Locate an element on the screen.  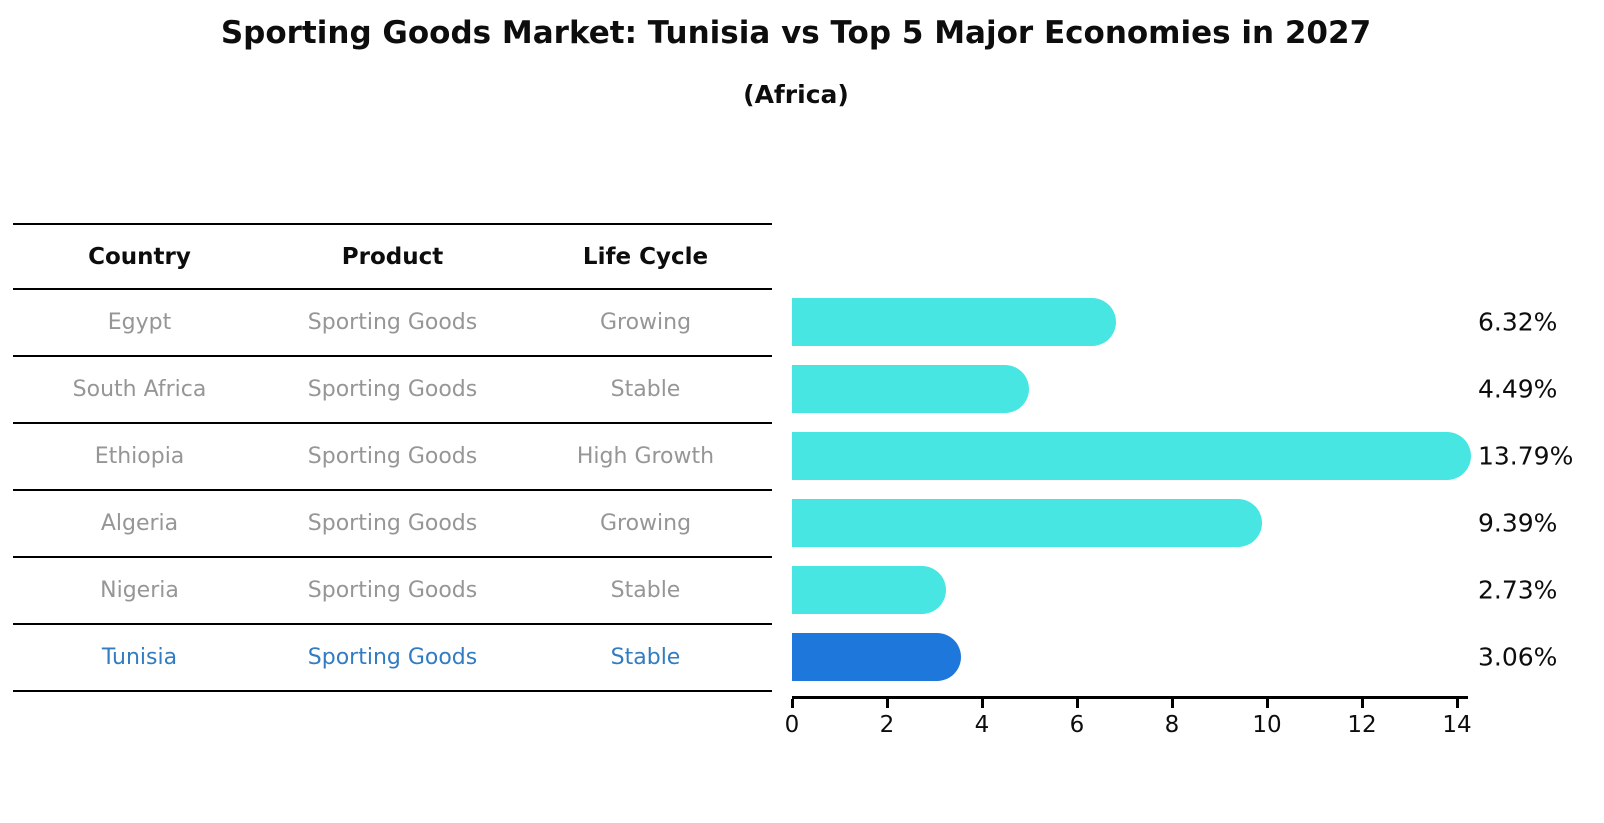
bar-algeria is located at coordinates (1027, 522).